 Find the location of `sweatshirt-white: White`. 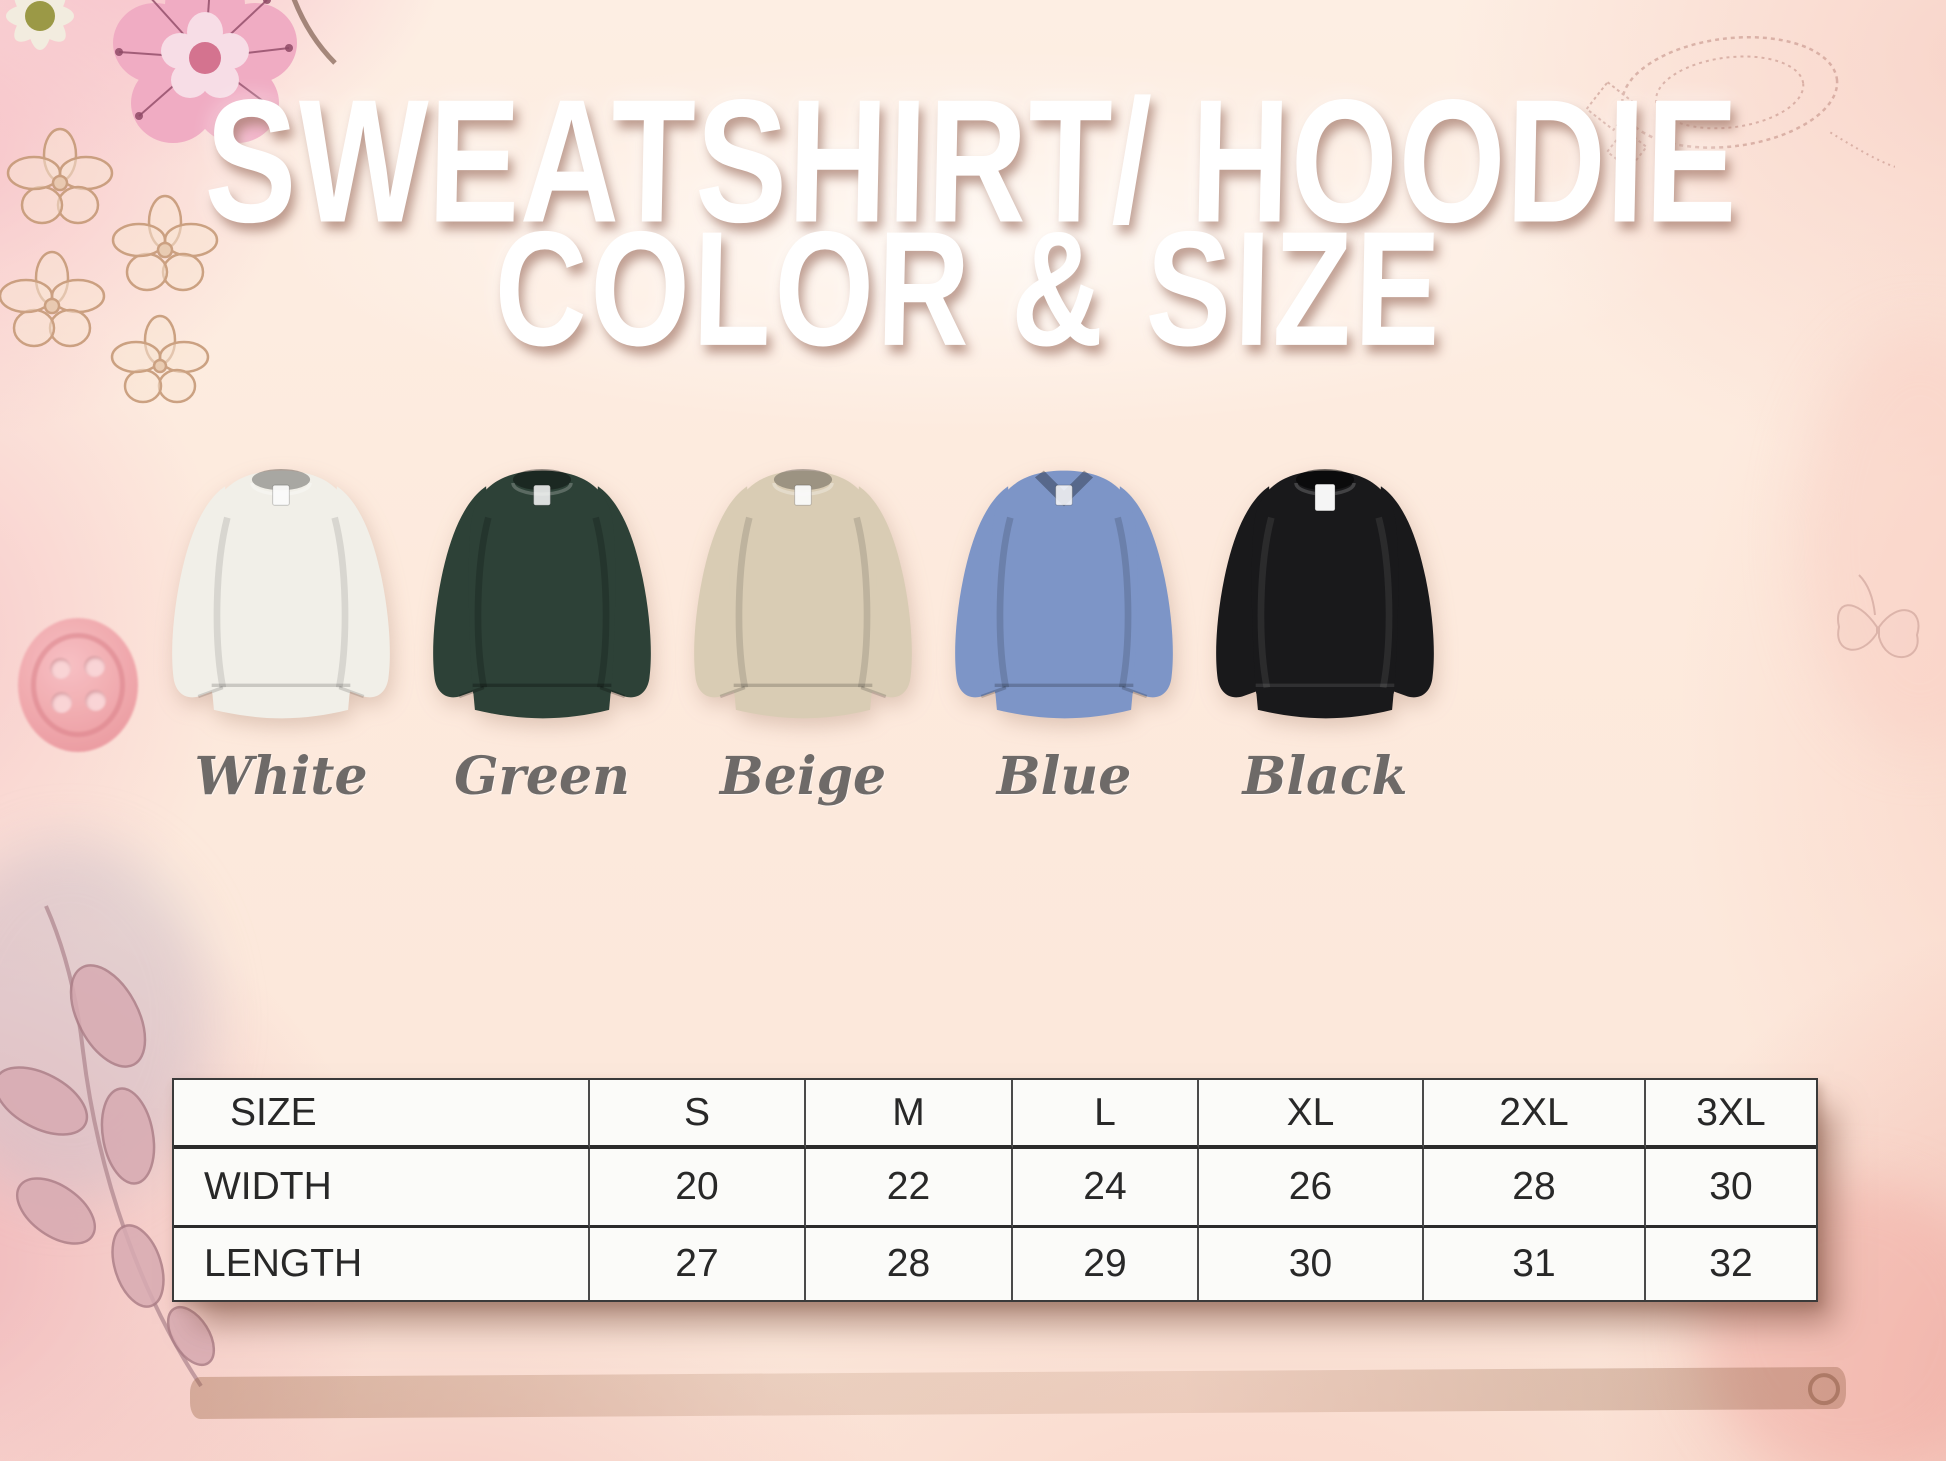

sweatshirt-white: White is located at coordinates (281, 627).